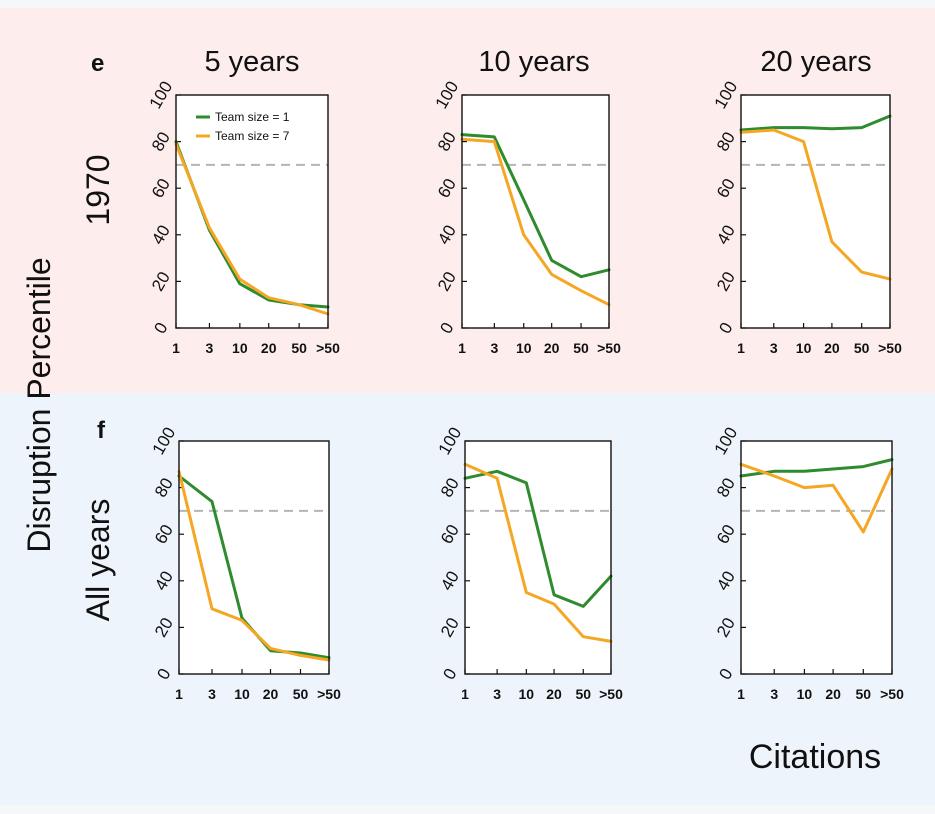 This screenshot has height=814, width=935. I want to click on panel-2-frame, so click(535, 211).